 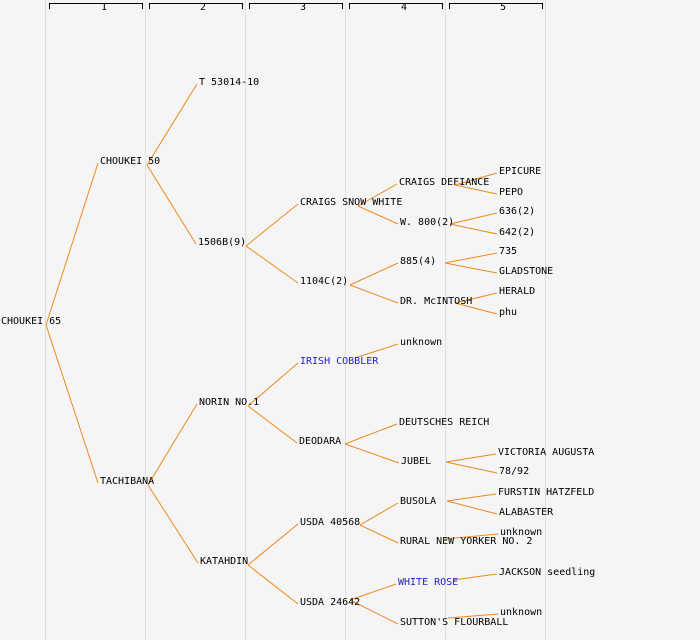 What do you see at coordinates (428, 582) in the screenshot?
I see `tree-node-link: WHITE ROSE` at bounding box center [428, 582].